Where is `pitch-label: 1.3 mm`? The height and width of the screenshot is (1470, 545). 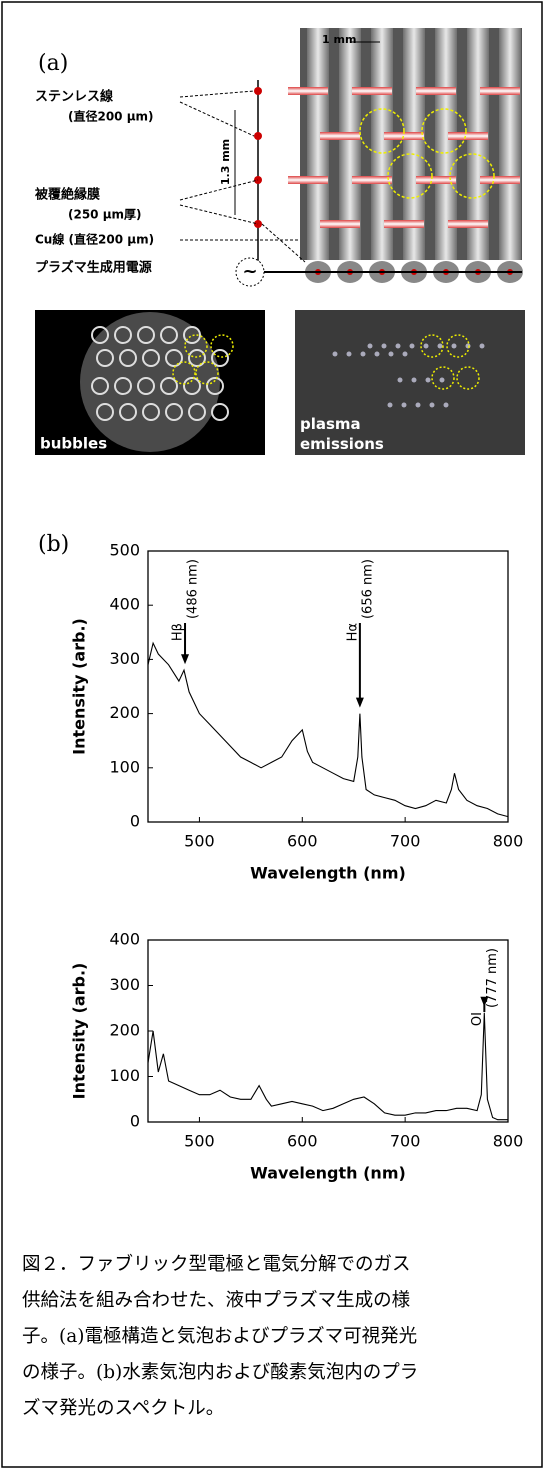 pitch-label: 1.3 mm is located at coordinates (225, 162).